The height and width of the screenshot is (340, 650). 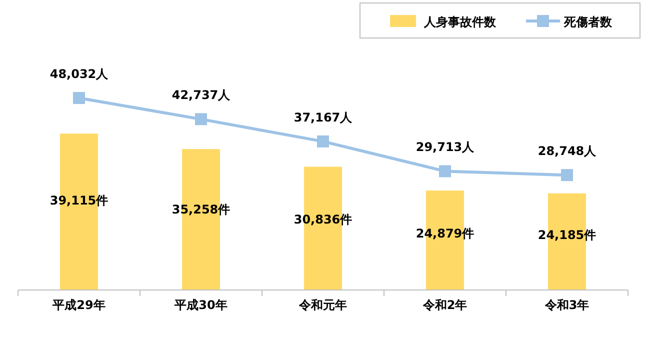 I want to click on legend-label: 死傷者数, so click(x=588, y=22).